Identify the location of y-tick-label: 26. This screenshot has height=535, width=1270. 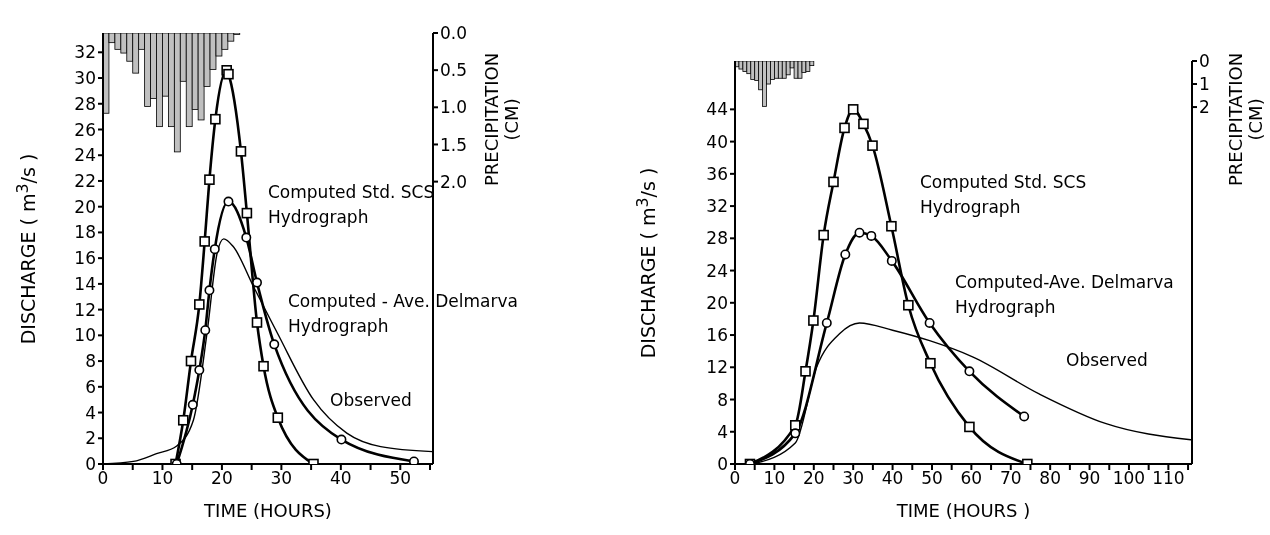
(85, 129).